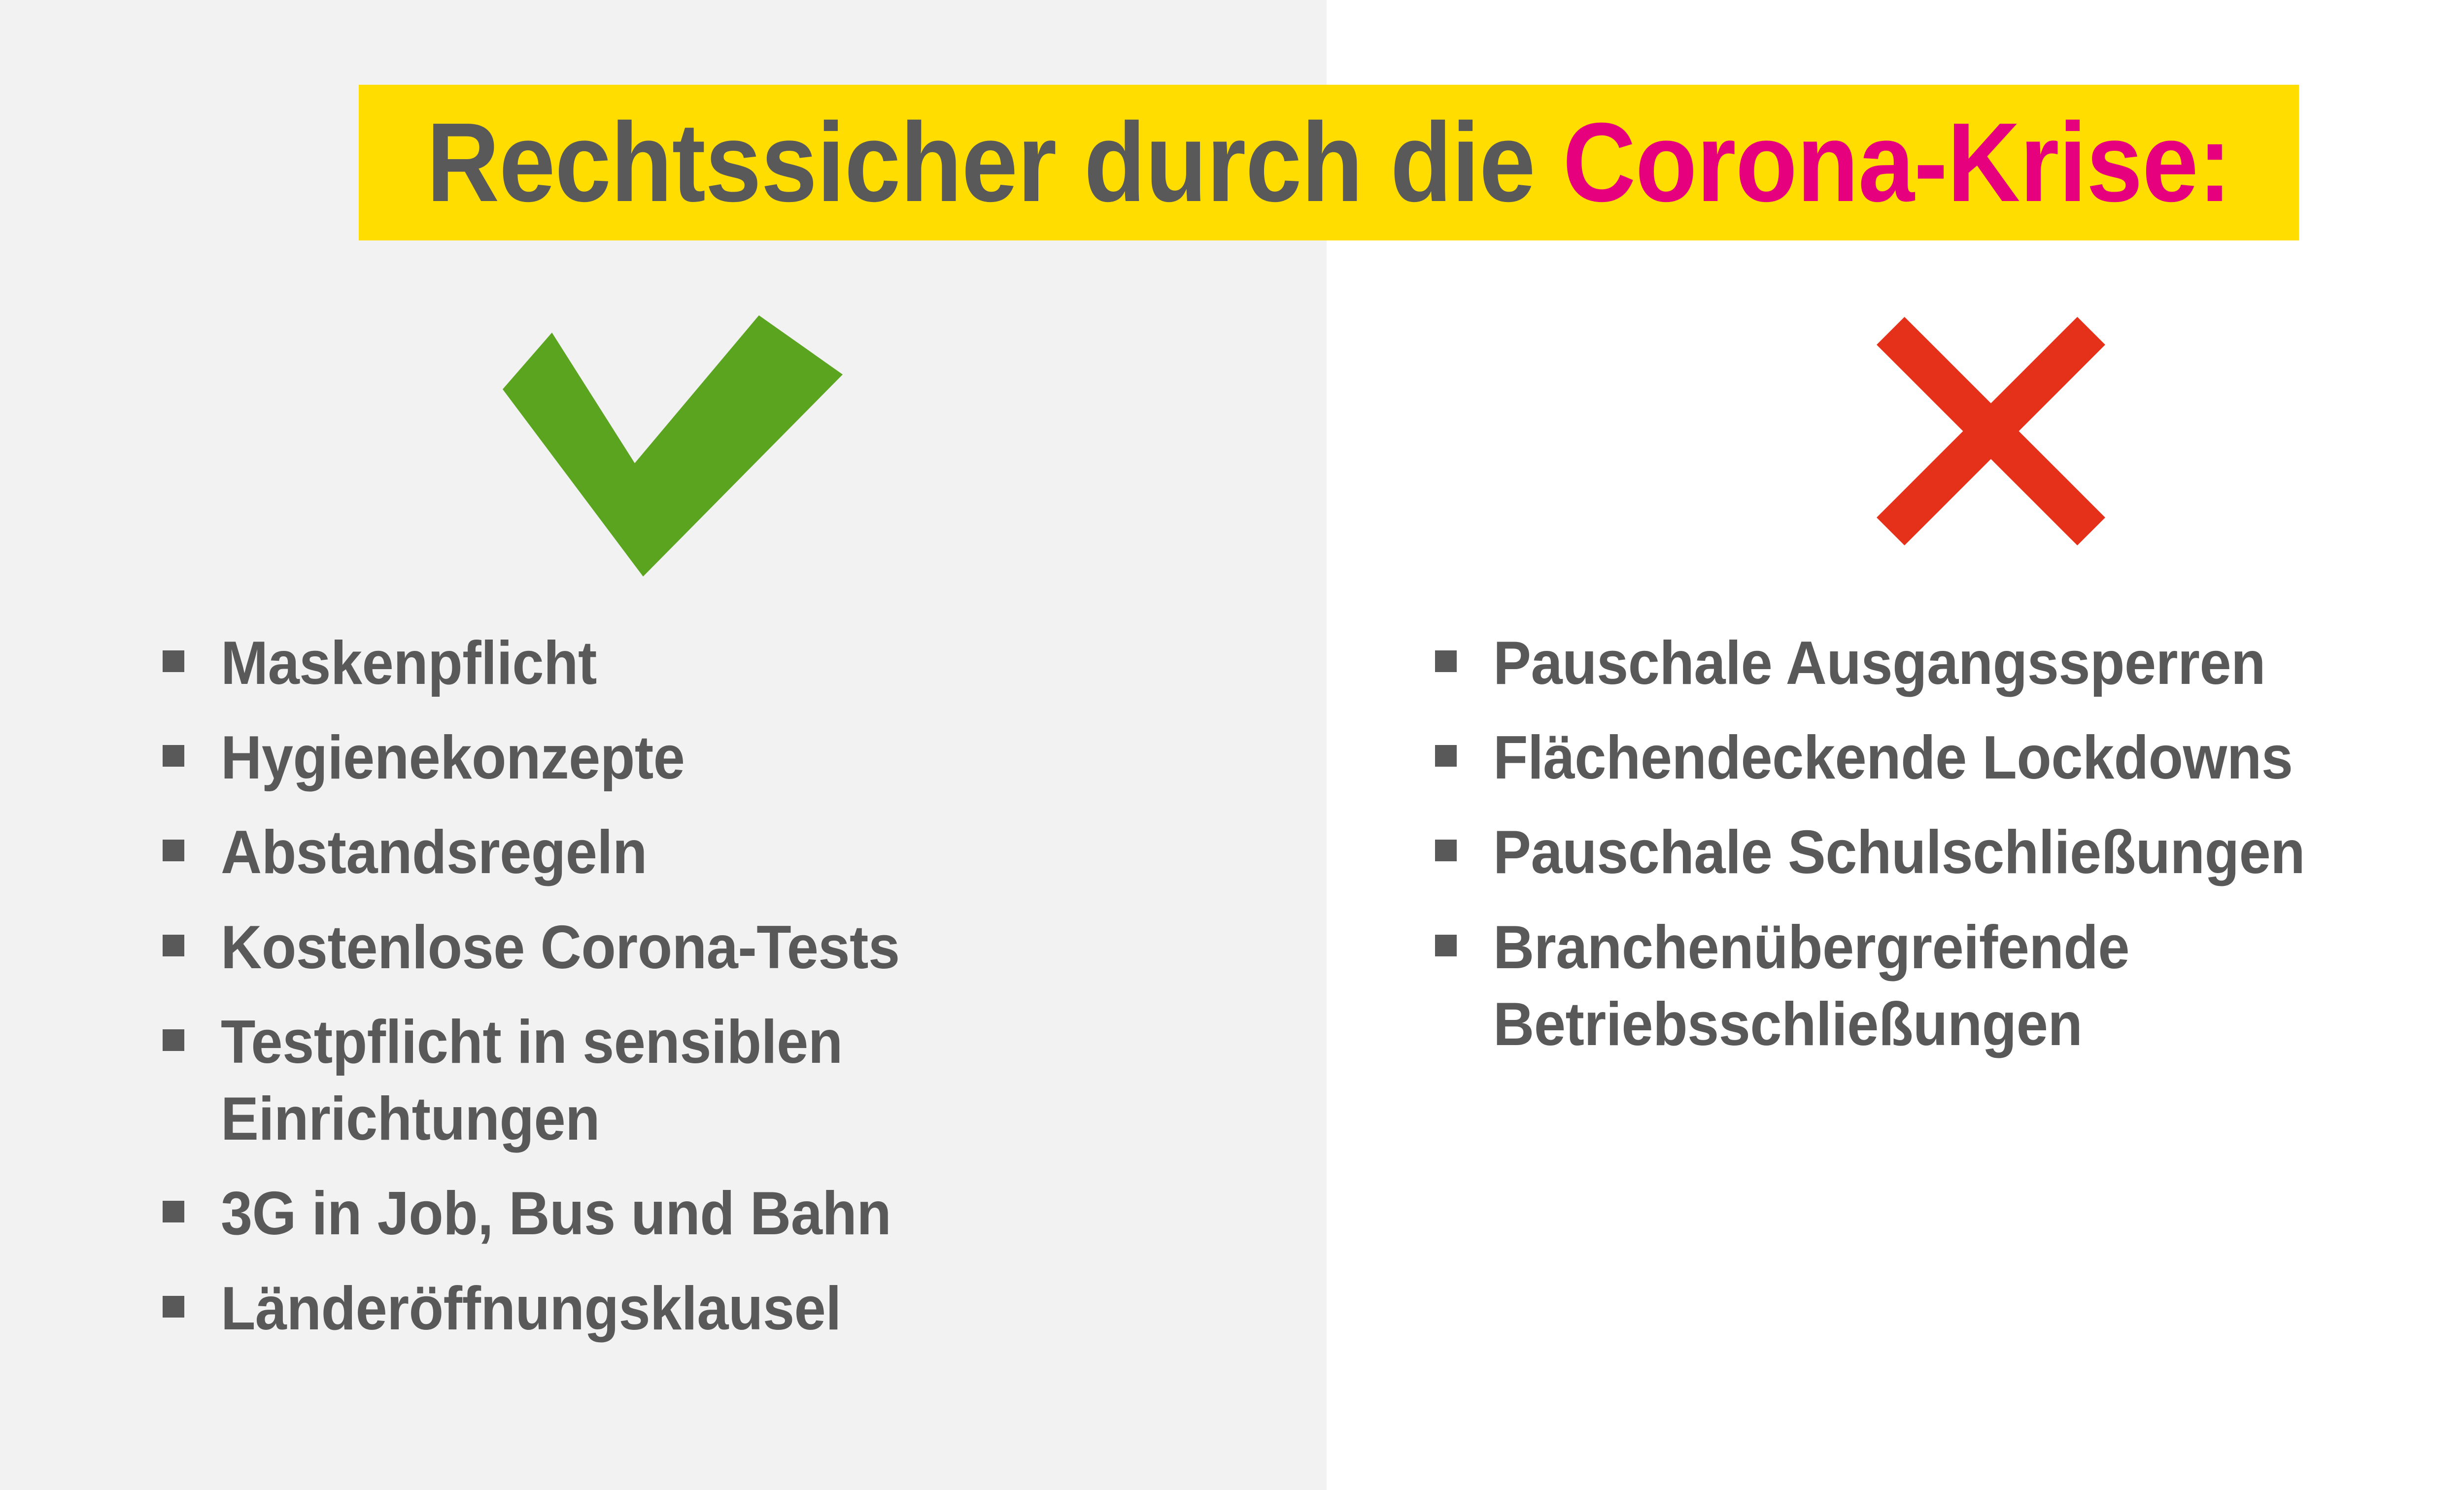 The image size is (2464, 1490). What do you see at coordinates (717, 852) in the screenshot?
I see `list-item: Abstandsregeln` at bounding box center [717, 852].